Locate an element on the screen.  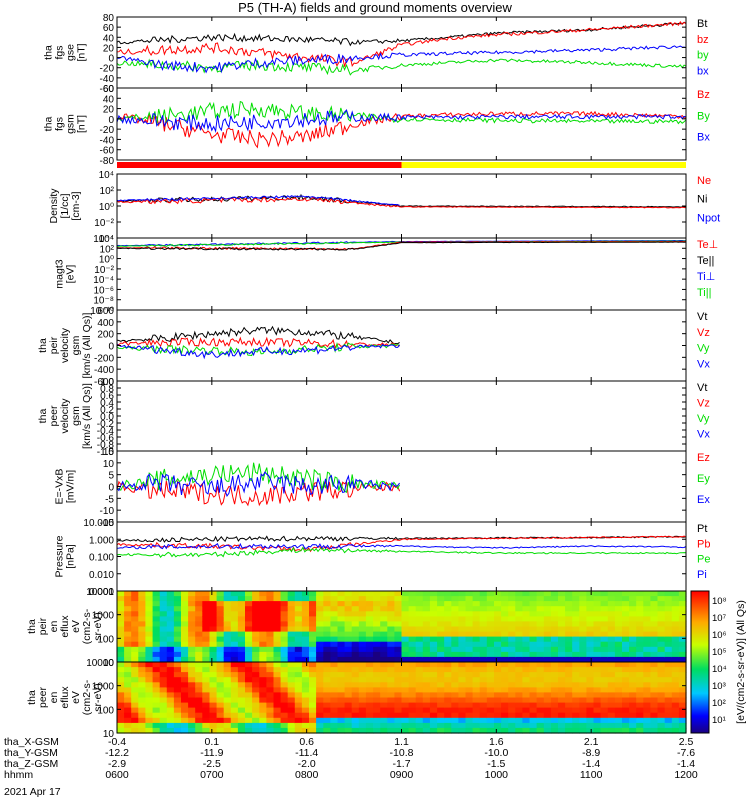
x-tick-label: -1.7 is located at coordinates (401, 764).